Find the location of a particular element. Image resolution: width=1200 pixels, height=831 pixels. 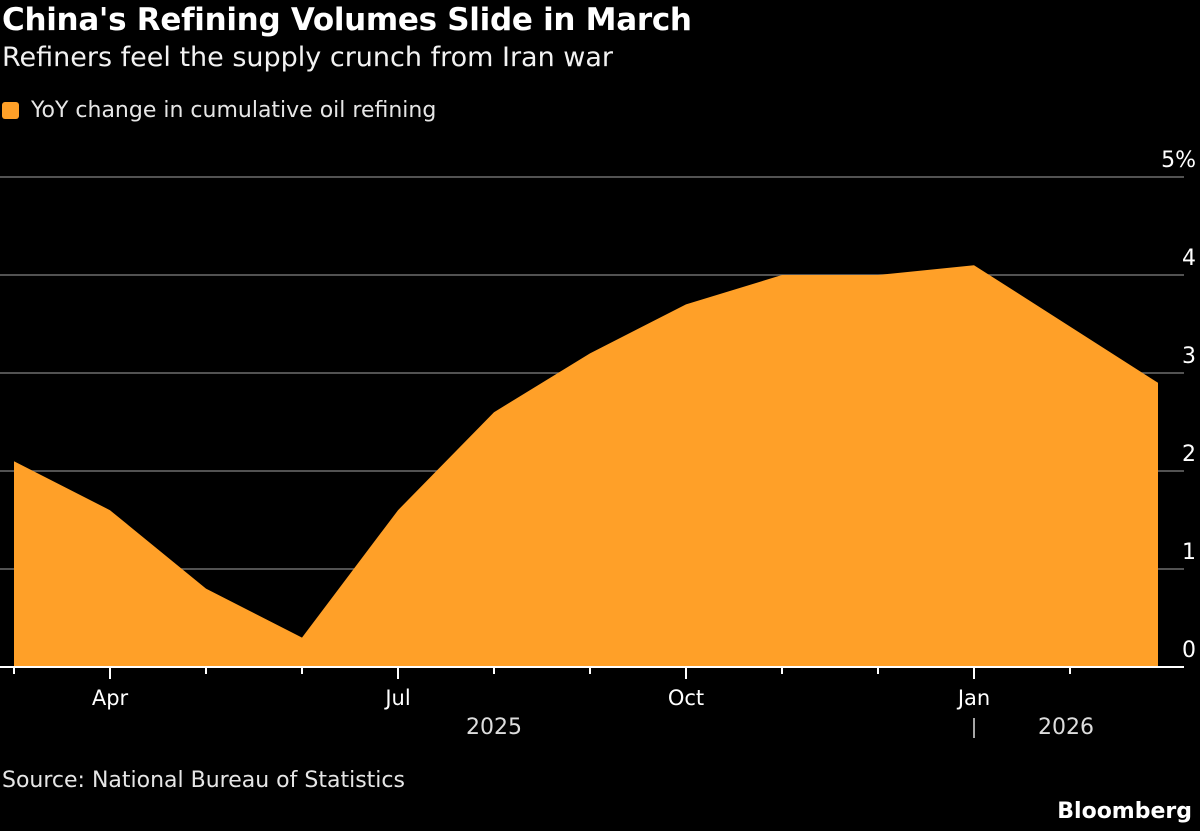

y-tick-label: 0 is located at coordinates (1189, 650).